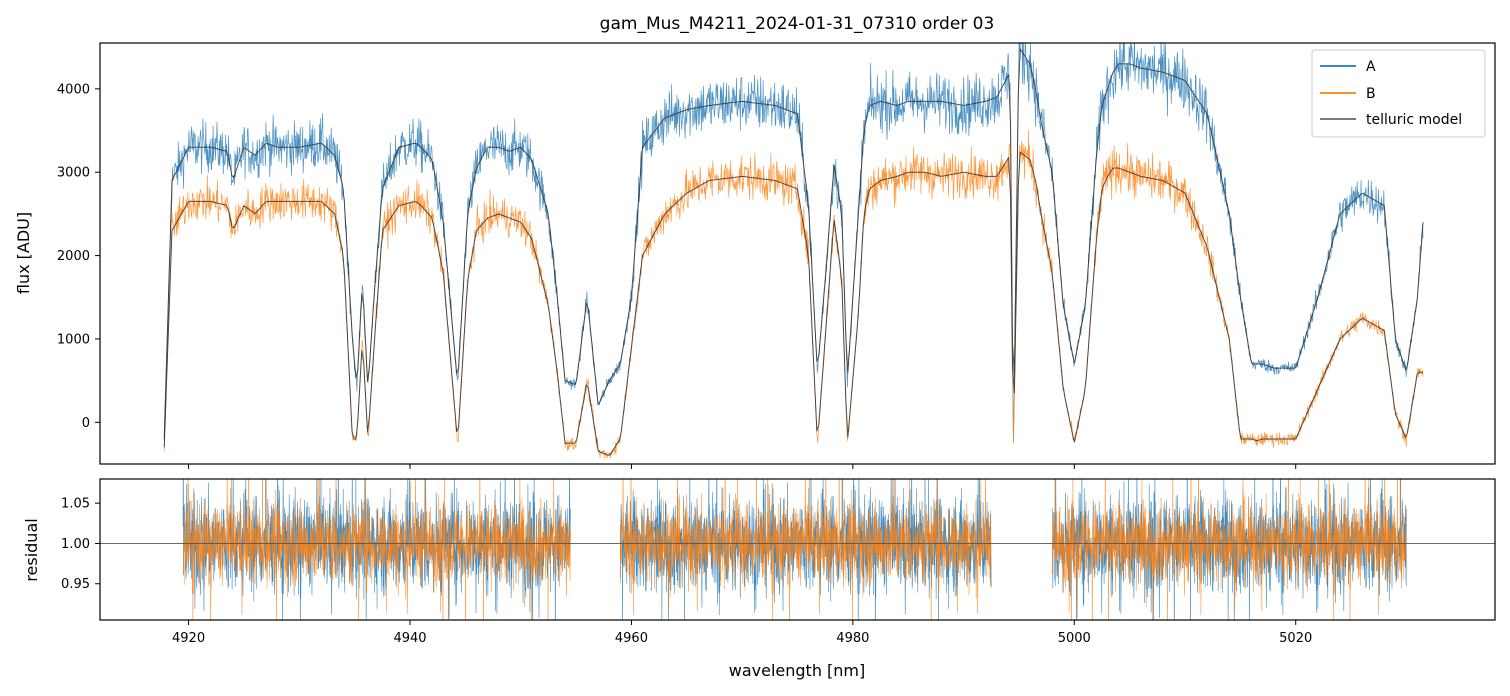  I want to click on residual-xtick-label: 4940, so click(409, 638).